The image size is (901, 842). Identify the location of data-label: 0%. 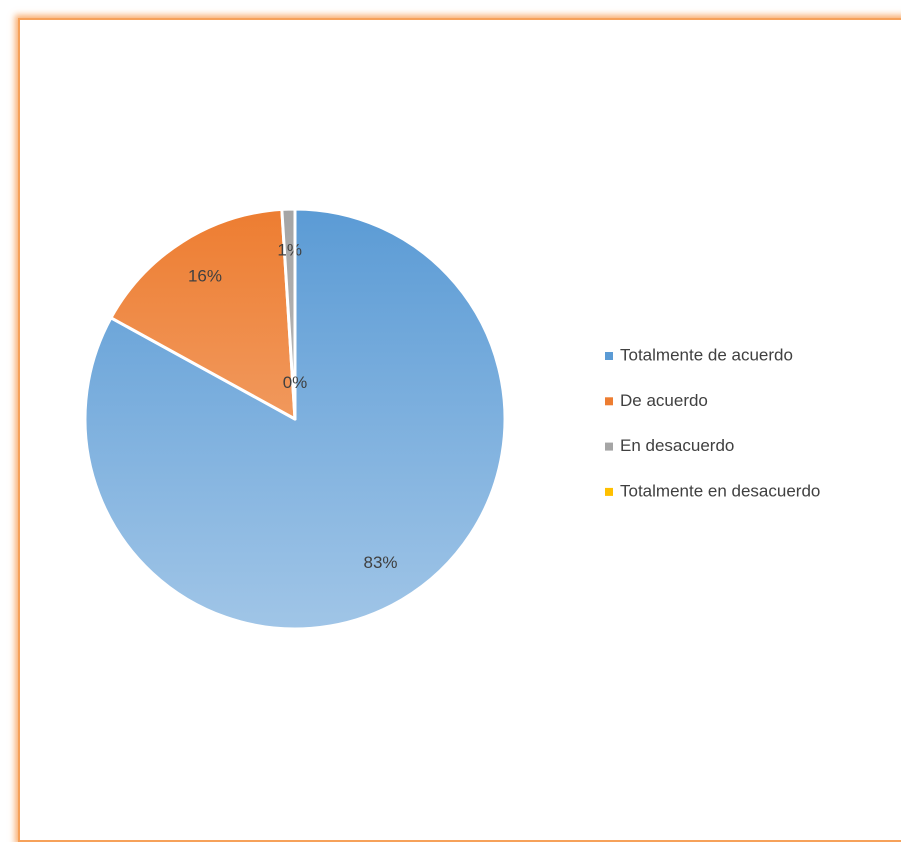
(295, 382).